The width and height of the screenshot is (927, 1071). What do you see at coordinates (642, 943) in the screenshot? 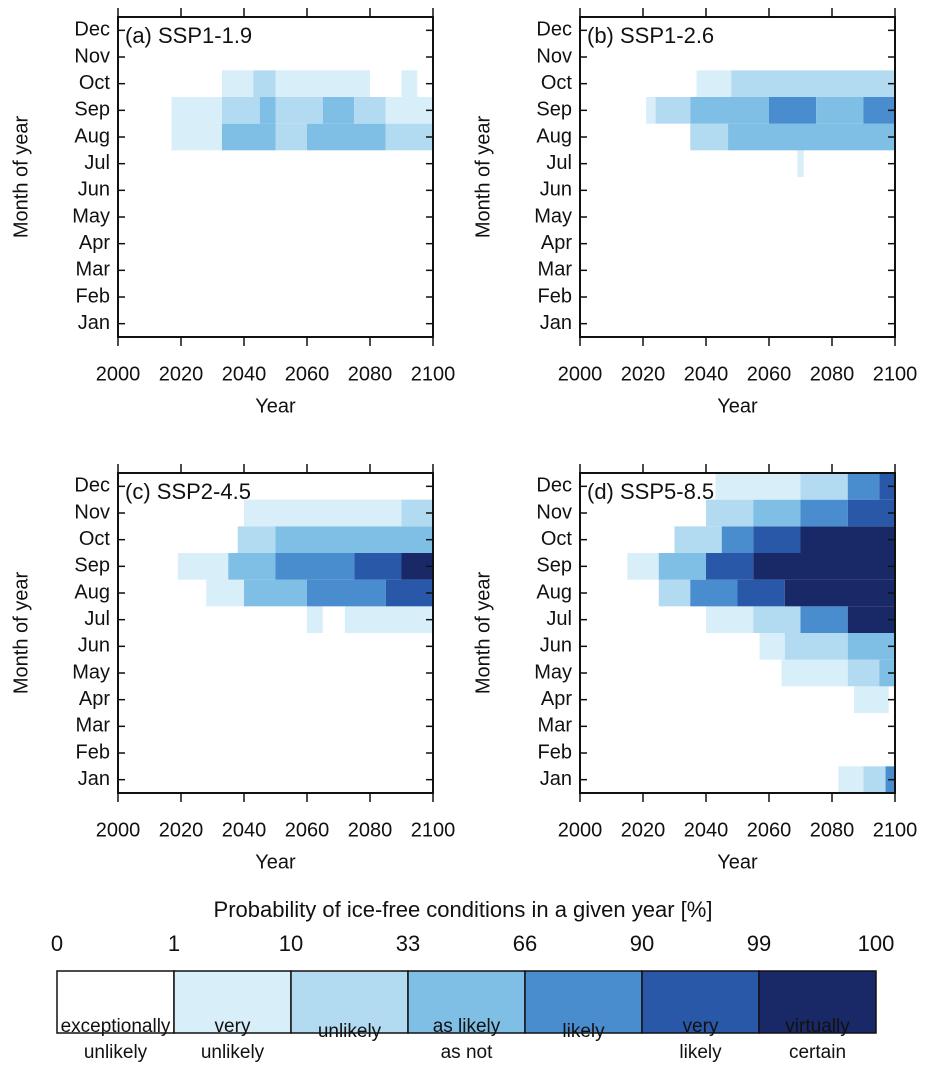
I see `colorbar-tick-label: 90` at bounding box center [642, 943].